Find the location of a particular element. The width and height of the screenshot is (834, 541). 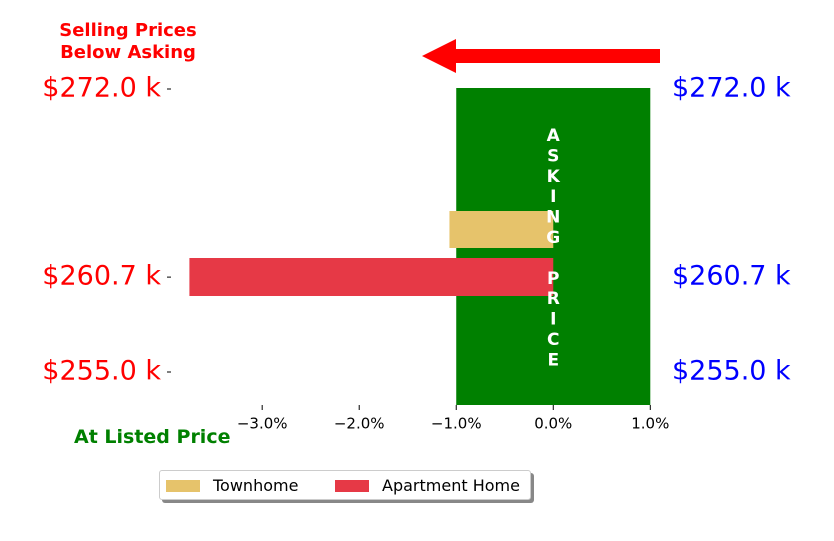

asking-price-letter: A is located at coordinates (554, 136).